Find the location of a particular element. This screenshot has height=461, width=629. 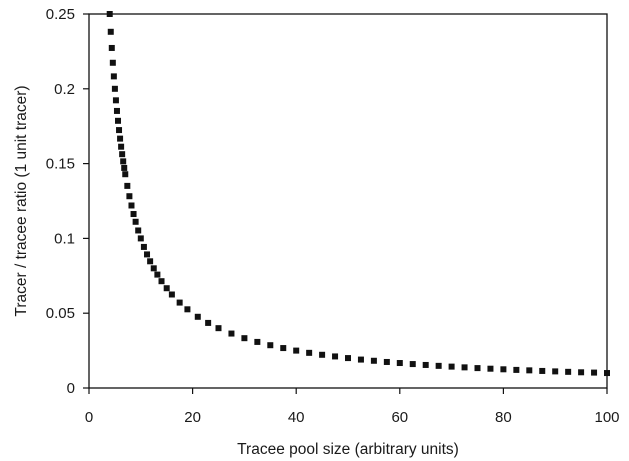

x-tick-label: 0 is located at coordinates (89, 417).